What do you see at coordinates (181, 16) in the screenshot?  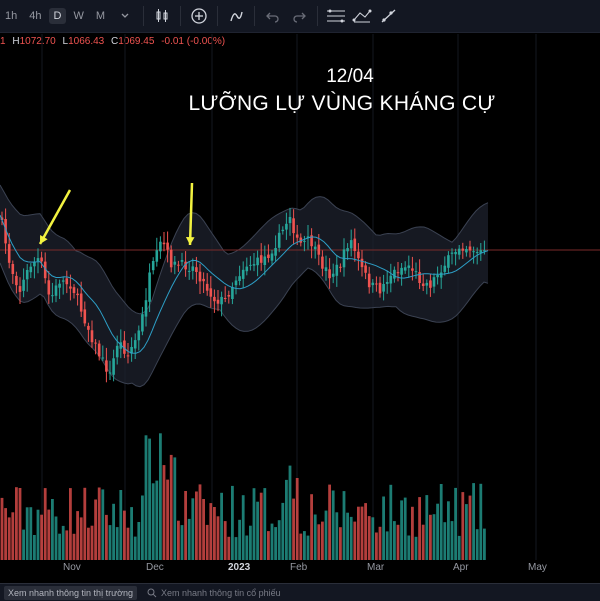 I see `toolbar-divider` at bounding box center [181, 16].